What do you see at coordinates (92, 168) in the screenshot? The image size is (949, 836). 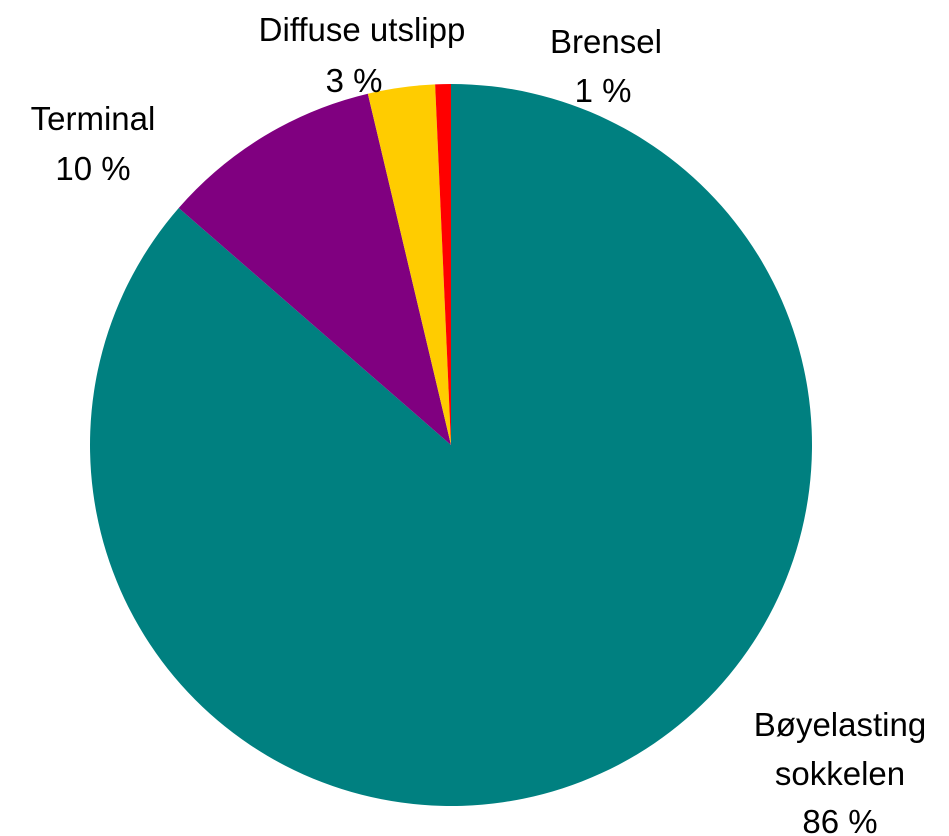 I see `slice-percent-label: 10 %` at bounding box center [92, 168].